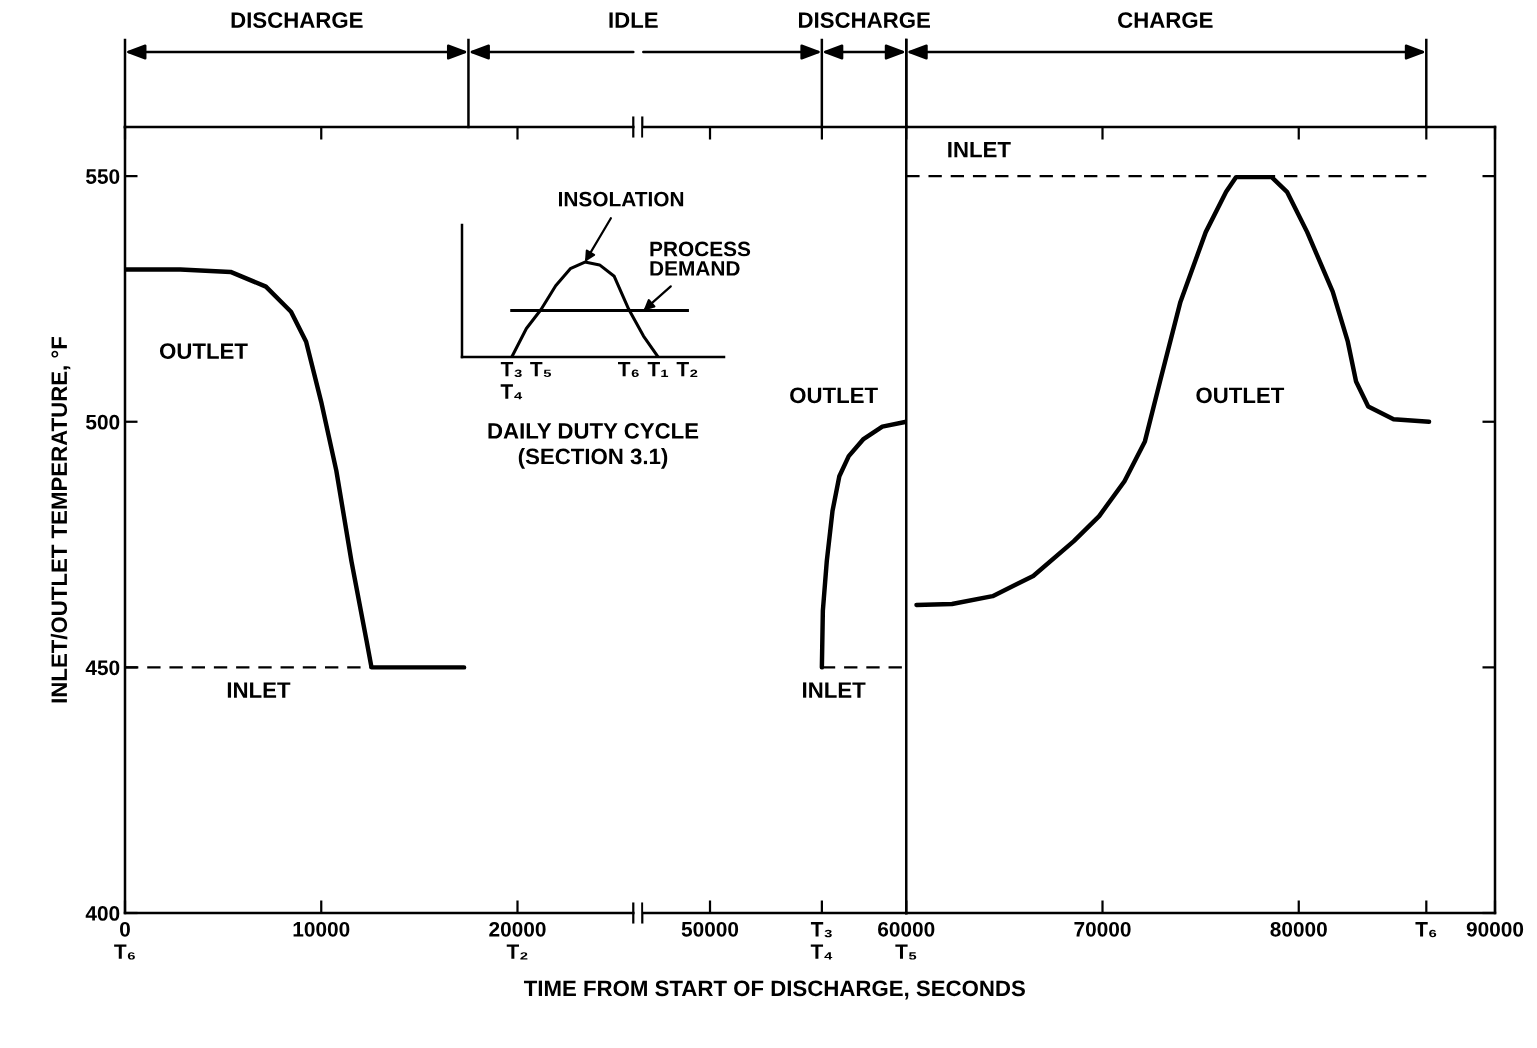 The height and width of the screenshot is (1048, 1537). Describe the element at coordinates (633, 20) in the screenshot. I see `text: IDLE` at that location.